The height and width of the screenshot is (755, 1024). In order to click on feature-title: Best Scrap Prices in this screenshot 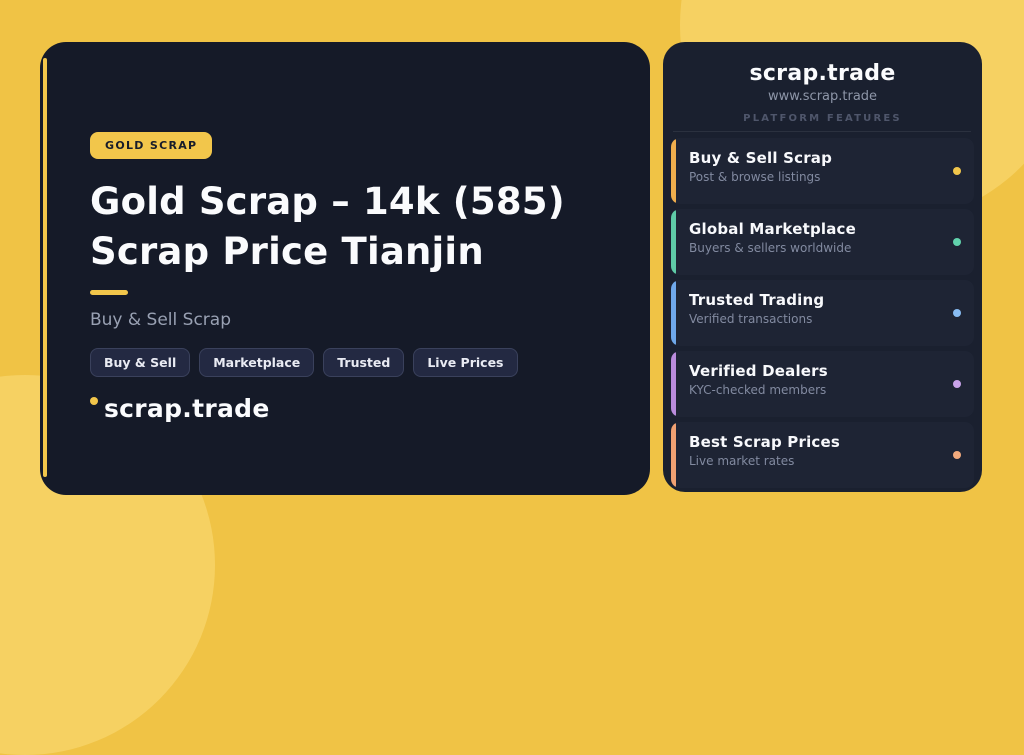, I will do `click(765, 442)`.